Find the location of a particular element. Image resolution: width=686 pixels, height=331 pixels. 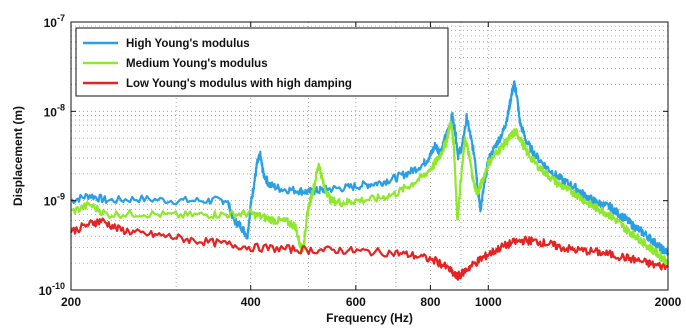

legend-label-medium: Medium Young's modulus is located at coordinates (197, 64).